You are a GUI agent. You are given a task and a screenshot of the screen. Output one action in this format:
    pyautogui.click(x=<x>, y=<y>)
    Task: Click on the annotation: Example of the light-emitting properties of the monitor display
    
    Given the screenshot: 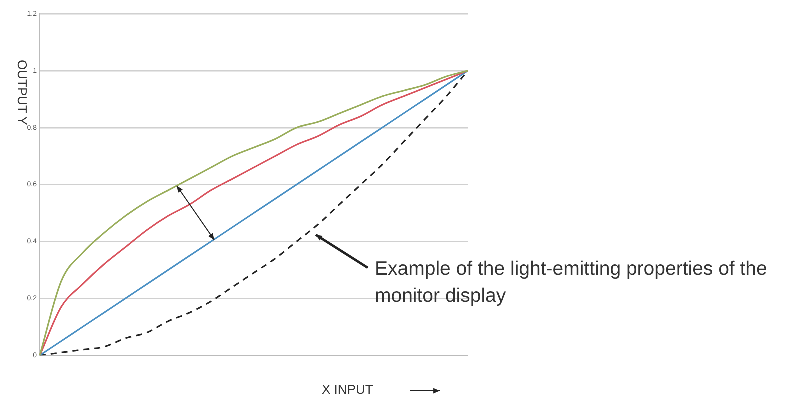 What is the action you would take?
    pyautogui.click(x=571, y=283)
    